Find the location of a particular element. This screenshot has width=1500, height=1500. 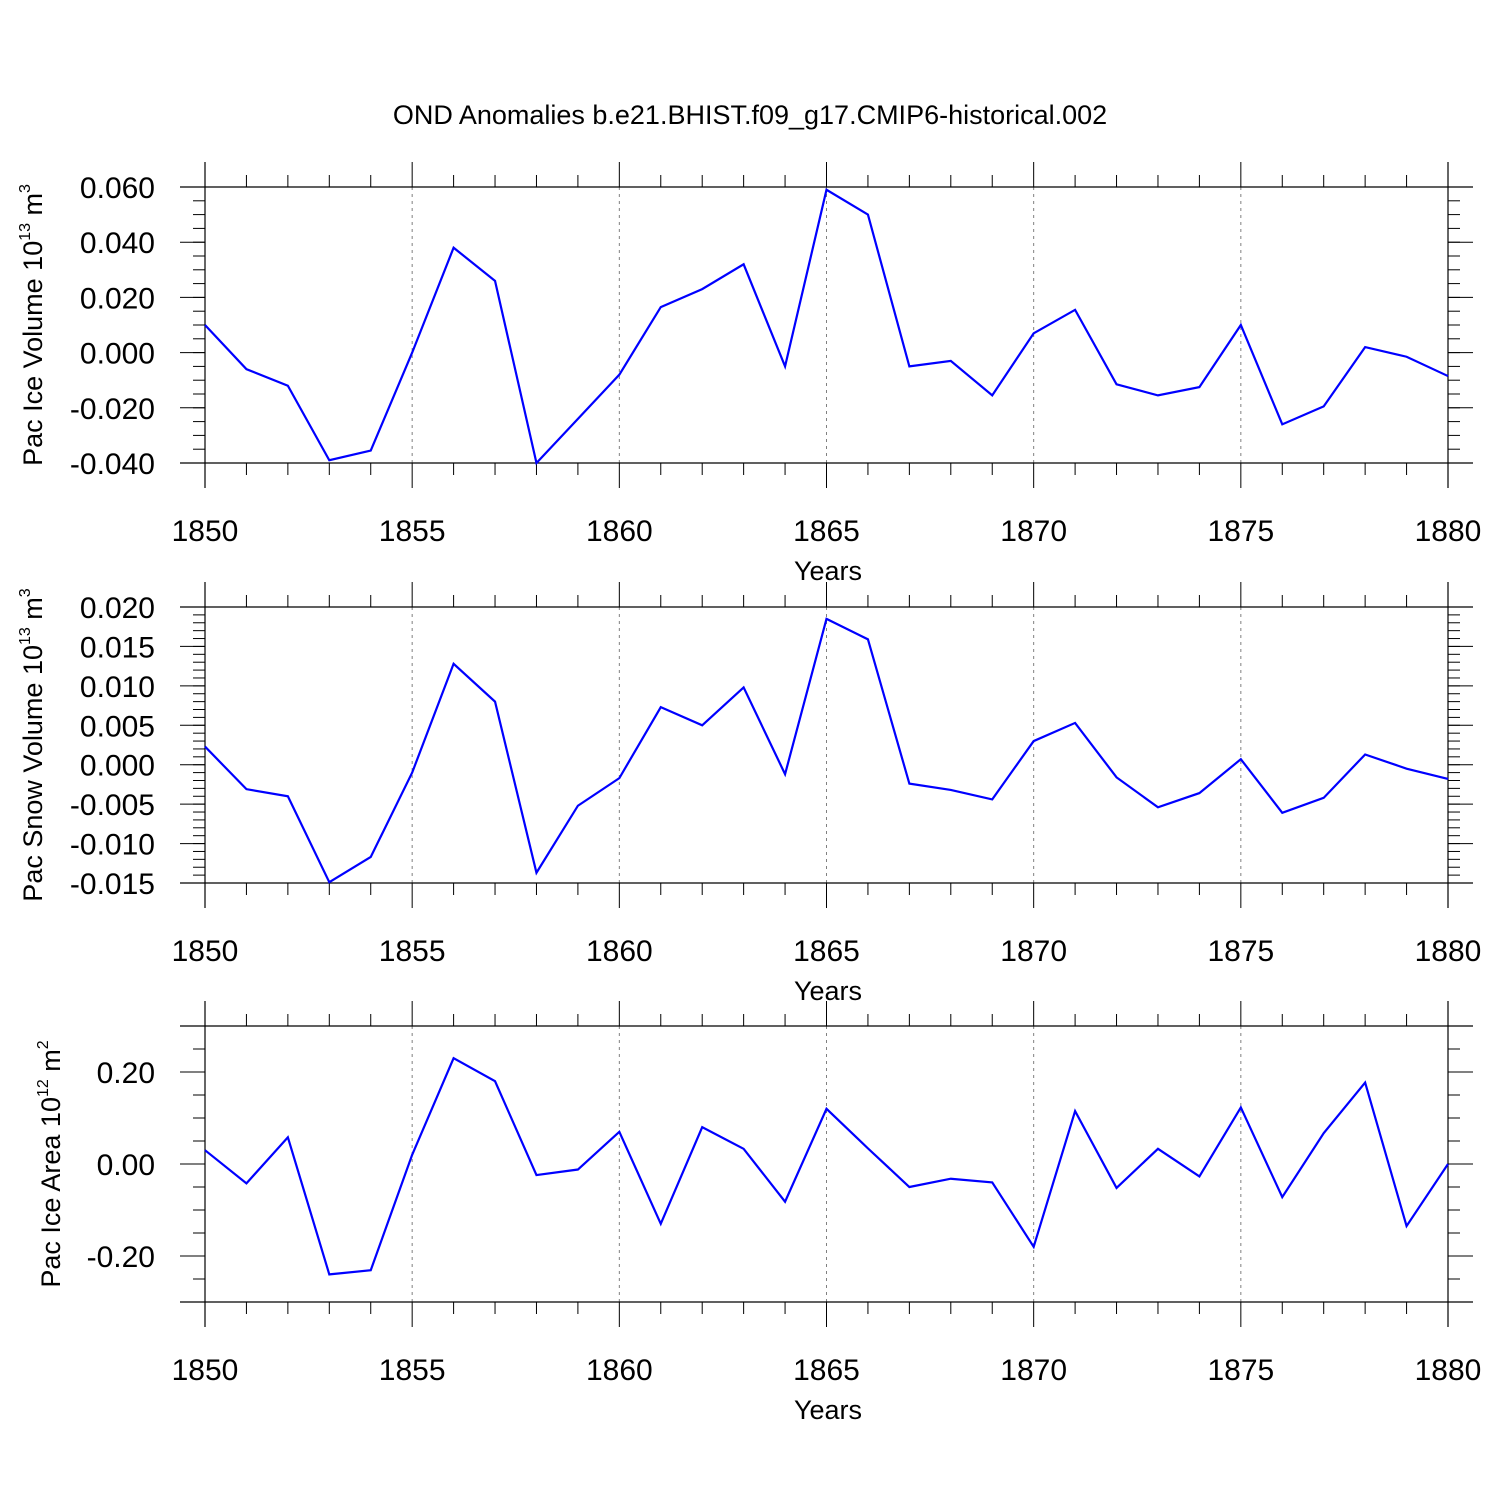

y-tick-label: -0.20 is located at coordinates (121, 1257).